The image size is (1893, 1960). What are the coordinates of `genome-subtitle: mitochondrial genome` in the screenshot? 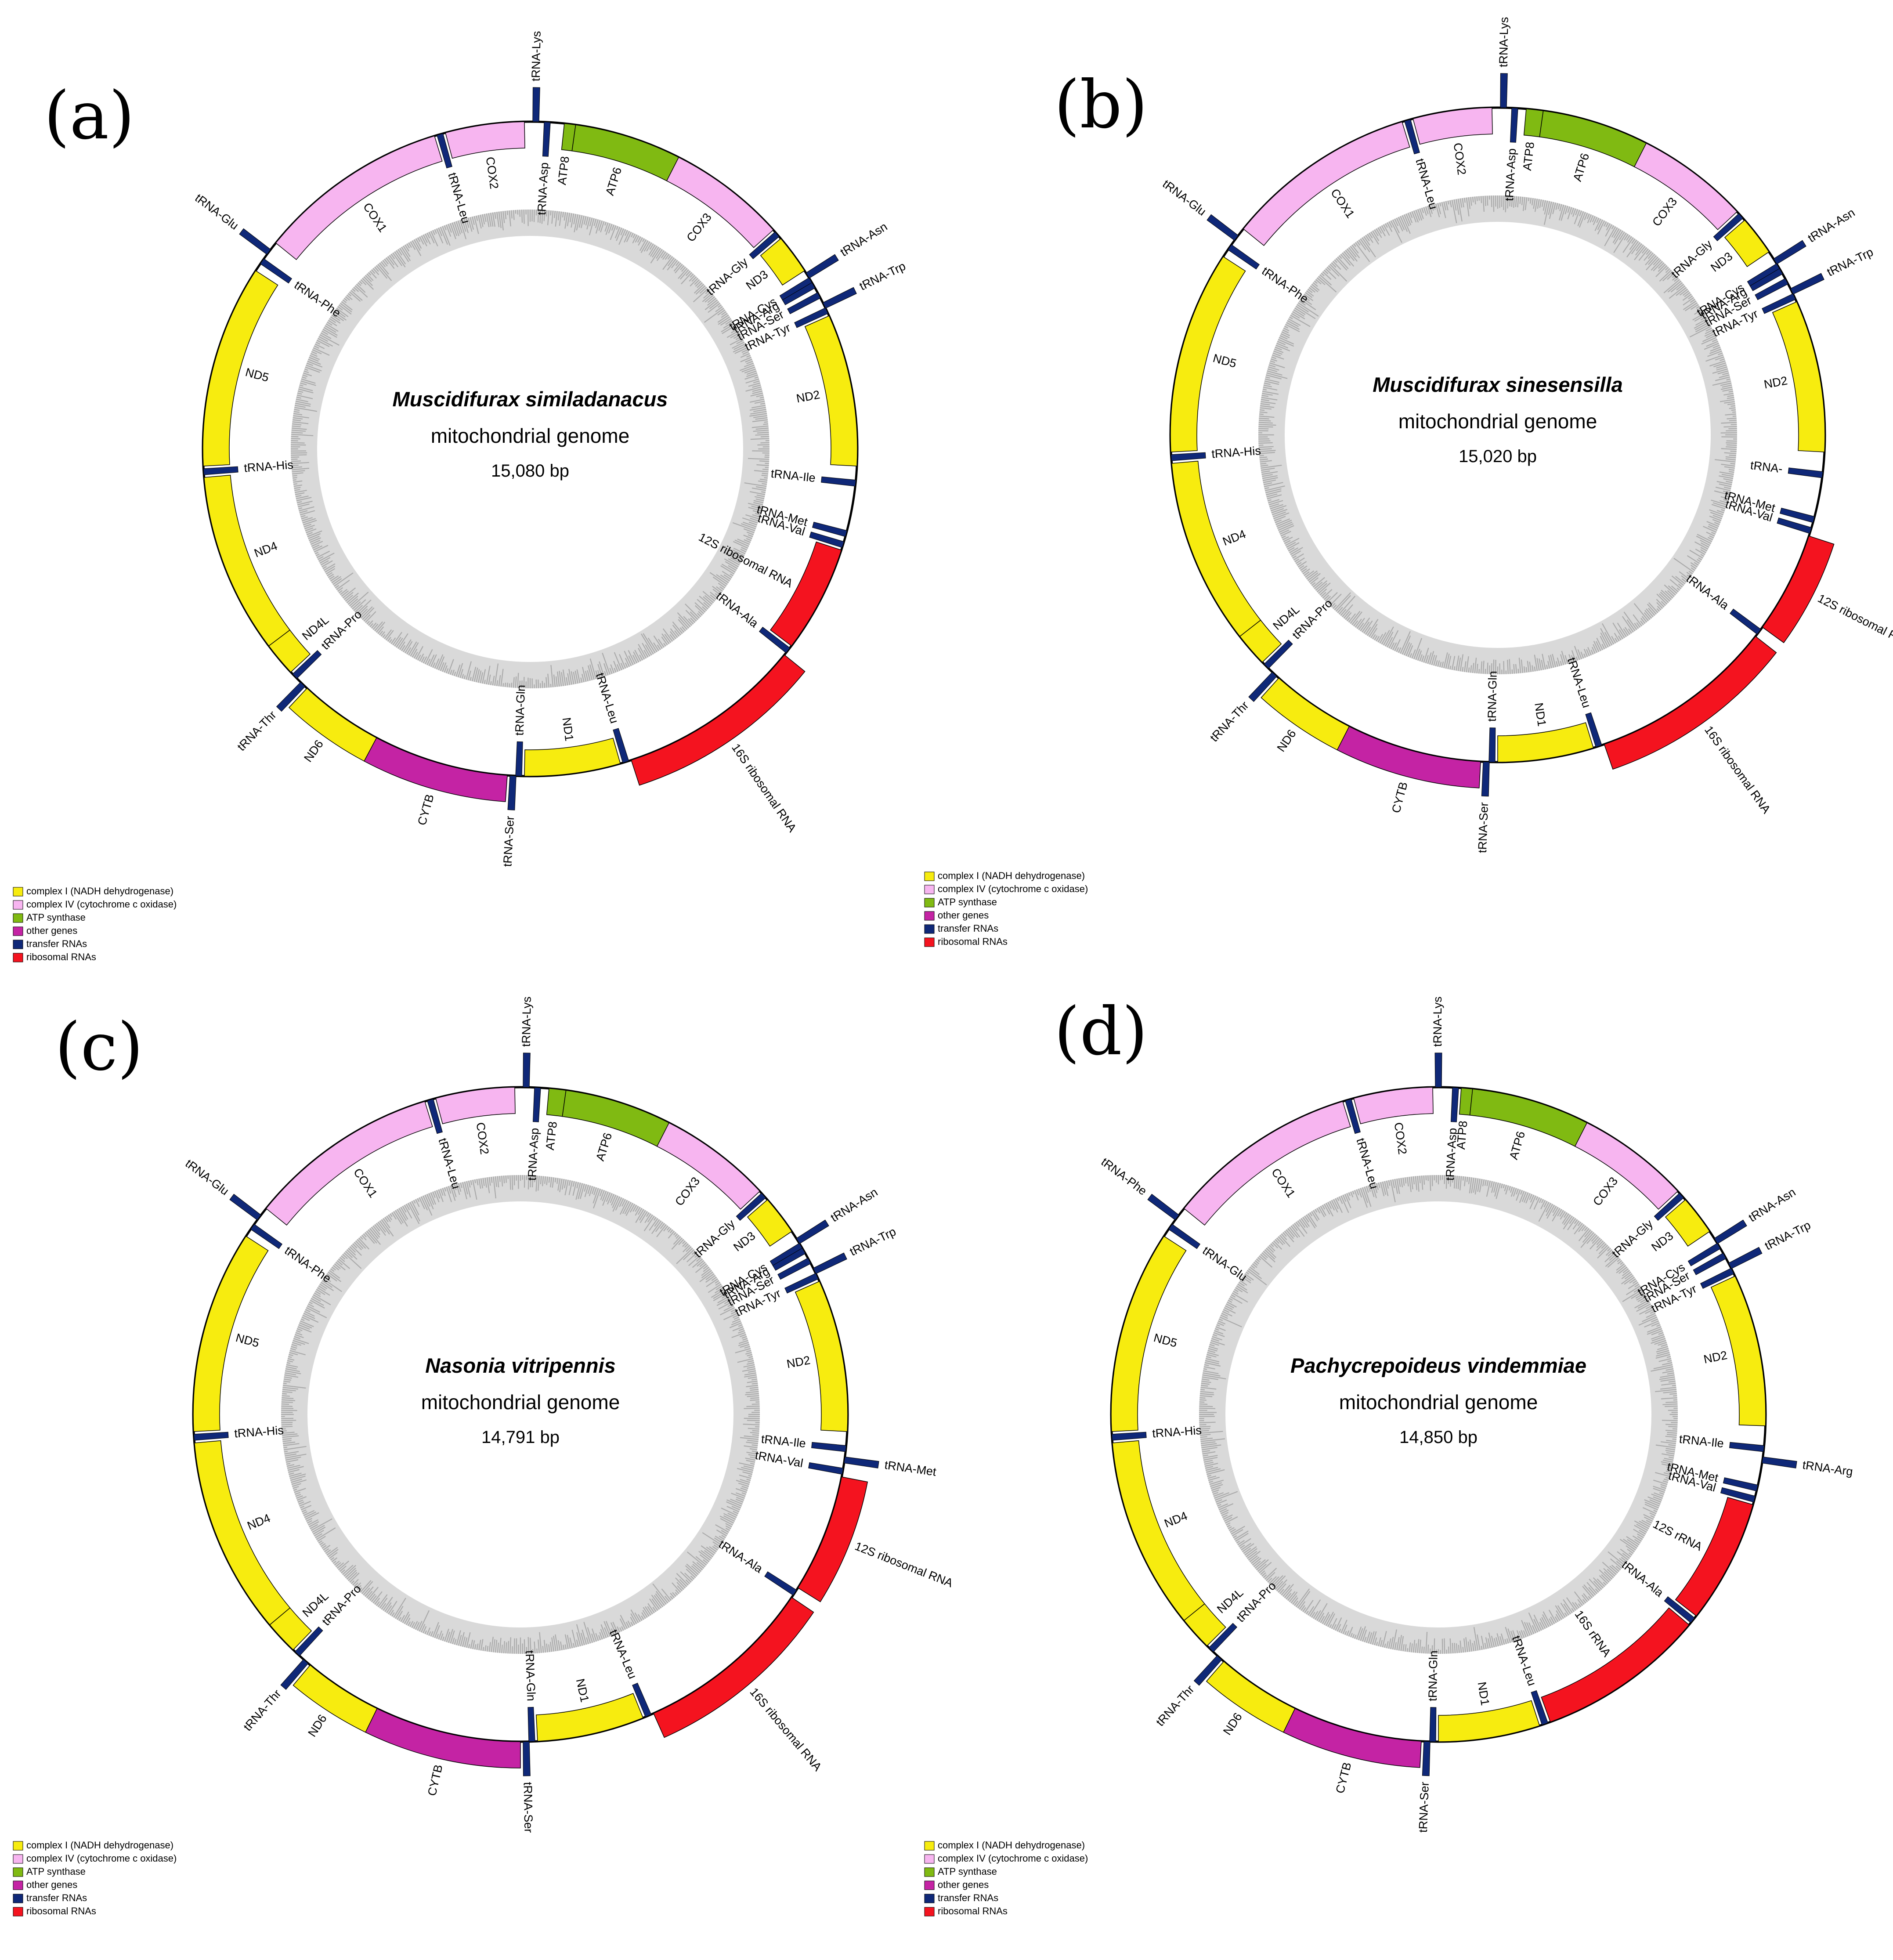 It's located at (1438, 1402).